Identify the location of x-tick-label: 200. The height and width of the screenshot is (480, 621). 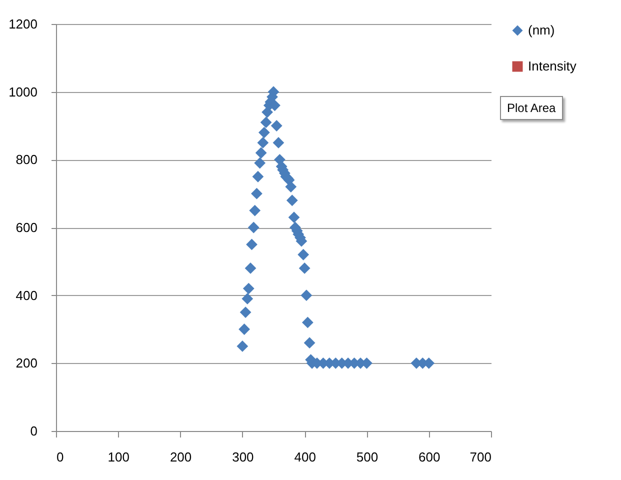
(181, 457).